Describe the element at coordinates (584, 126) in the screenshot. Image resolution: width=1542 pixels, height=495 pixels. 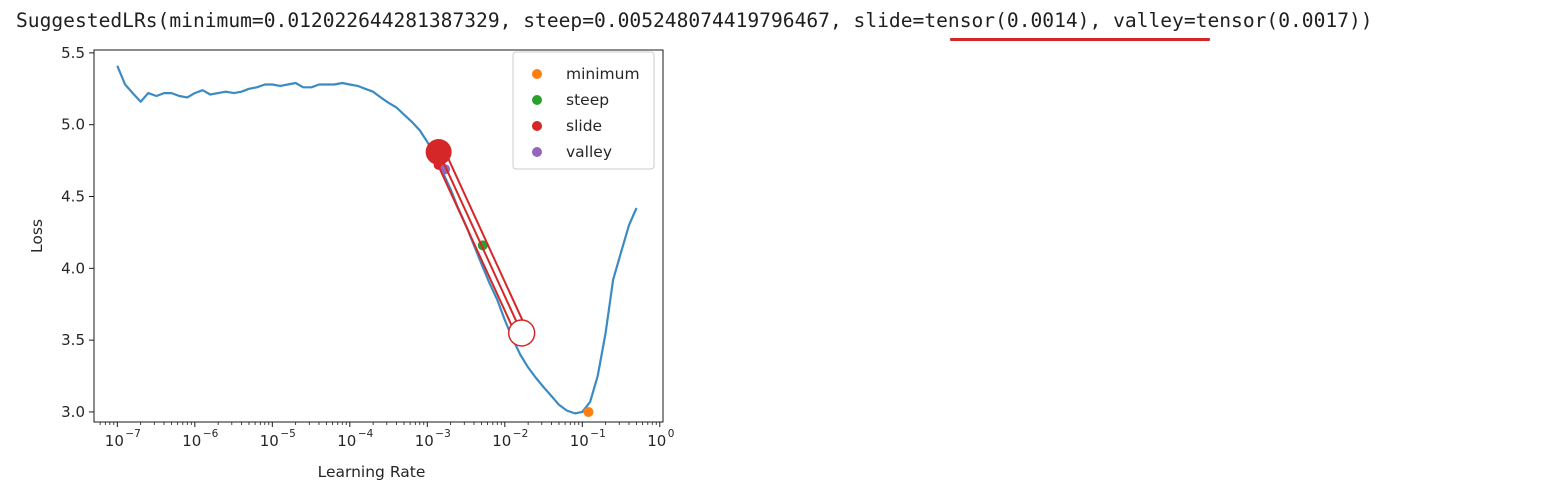
I see `legend-label-slide: slide` at that location.